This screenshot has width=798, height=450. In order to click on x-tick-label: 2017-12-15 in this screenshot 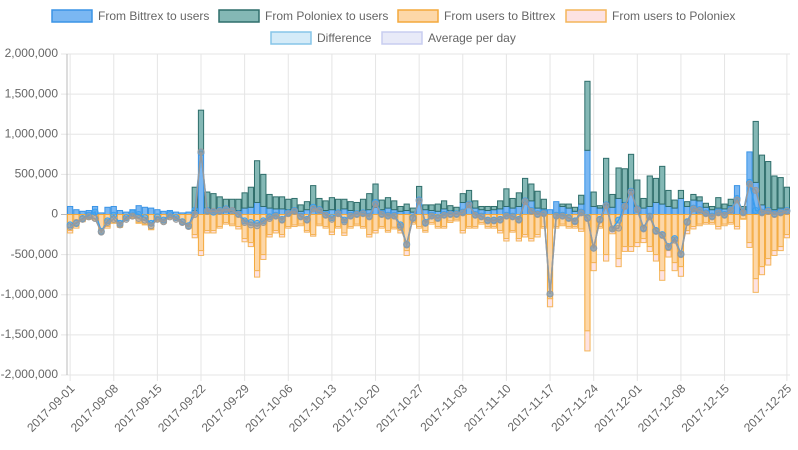, I will do `click(706, 408)`.